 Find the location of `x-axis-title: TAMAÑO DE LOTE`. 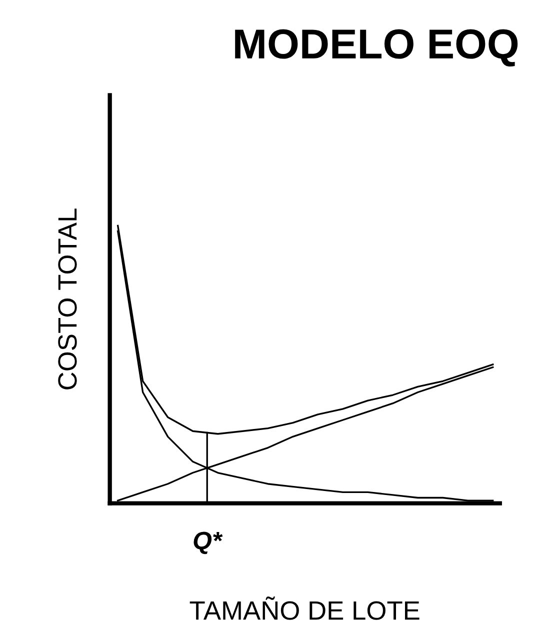

x-axis-title: TAMAÑO DE LOTE is located at coordinates (305, 608).